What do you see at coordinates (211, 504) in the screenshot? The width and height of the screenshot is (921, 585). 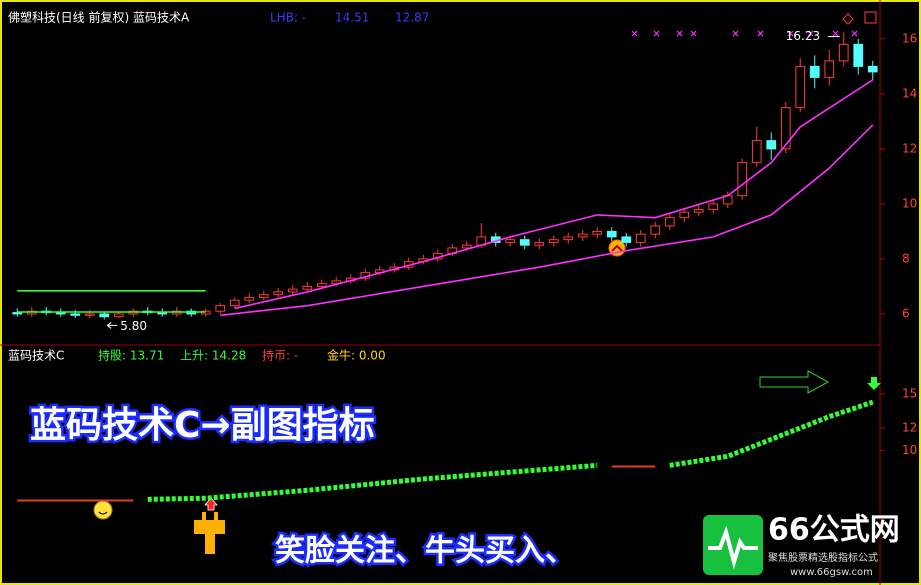 I see `red-arrow-icon` at bounding box center [211, 504].